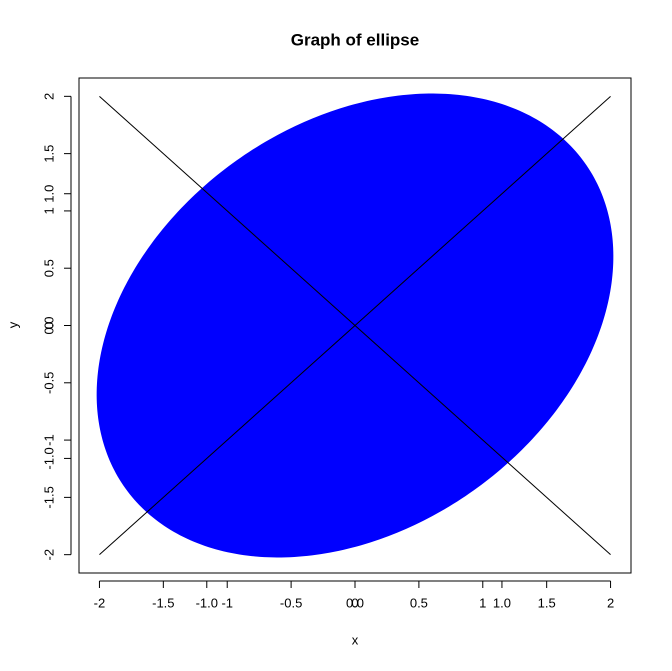 The image size is (672, 671). I want to click on x-axis-title: x, so click(355, 639).